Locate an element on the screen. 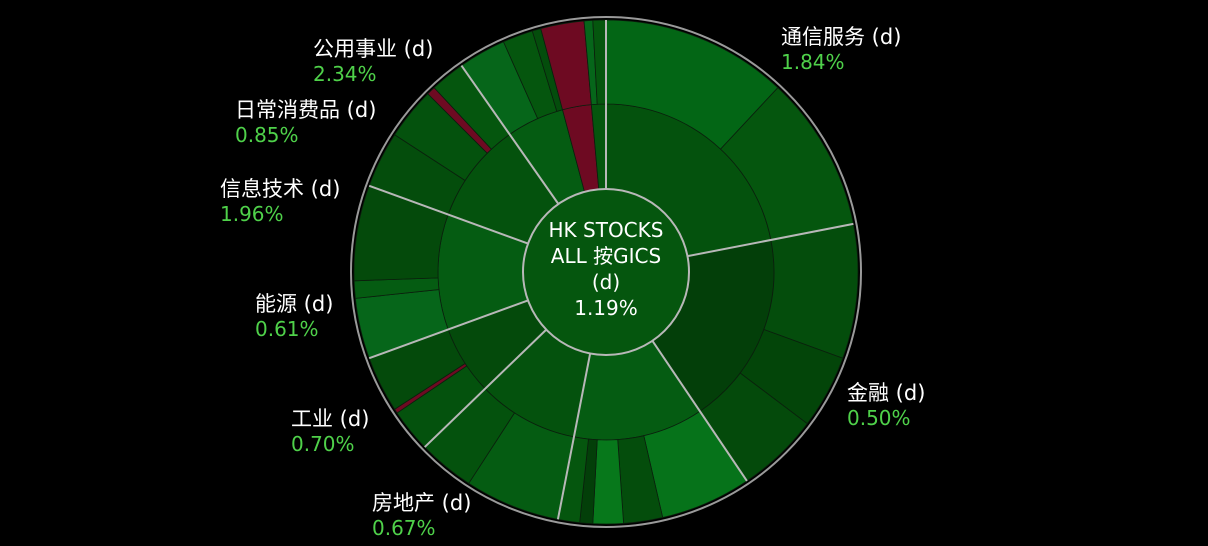  center-value: 1.19% is located at coordinates (606, 308).